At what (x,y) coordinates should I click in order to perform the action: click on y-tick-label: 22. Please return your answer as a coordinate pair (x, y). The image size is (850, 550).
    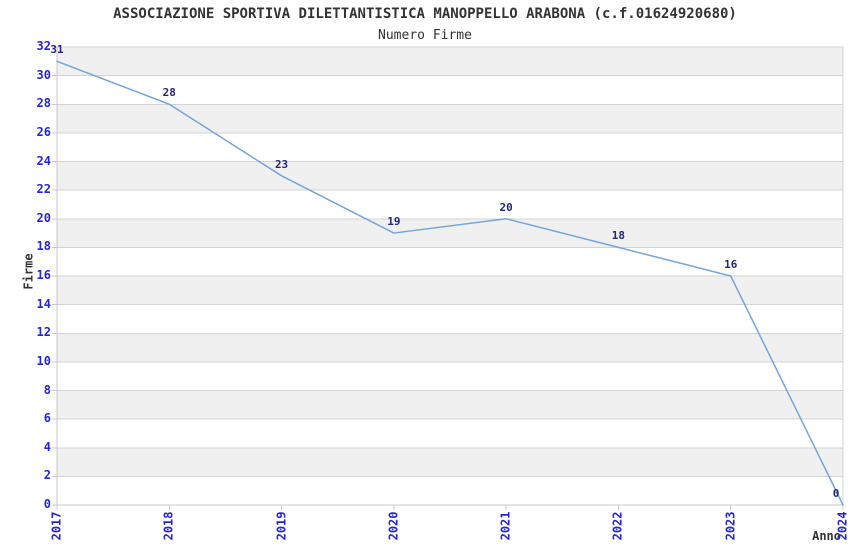
    Looking at the image, I should click on (43, 189).